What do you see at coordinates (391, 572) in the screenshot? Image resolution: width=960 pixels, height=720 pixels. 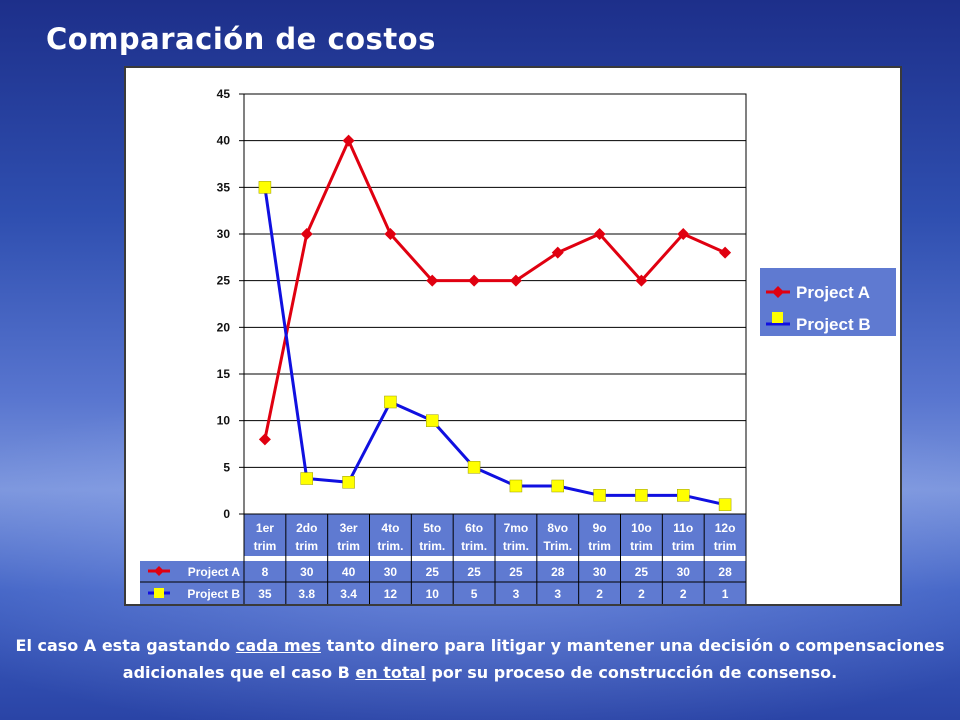 I see `project-a-cell-4: 30` at bounding box center [391, 572].